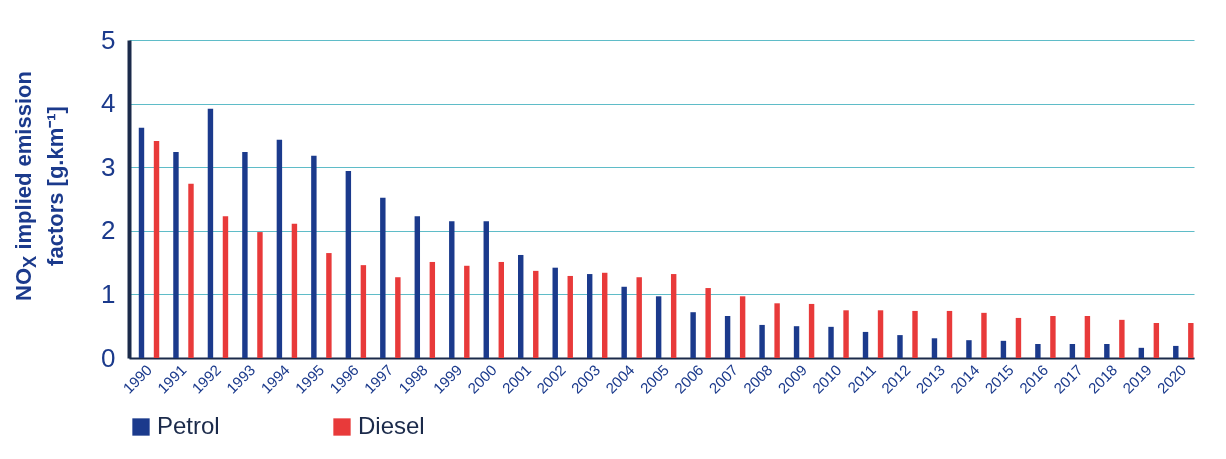 Image resolution: width=1226 pixels, height=459 pixels. What do you see at coordinates (108, 230) in the screenshot?
I see `y-tick-label: 2` at bounding box center [108, 230].